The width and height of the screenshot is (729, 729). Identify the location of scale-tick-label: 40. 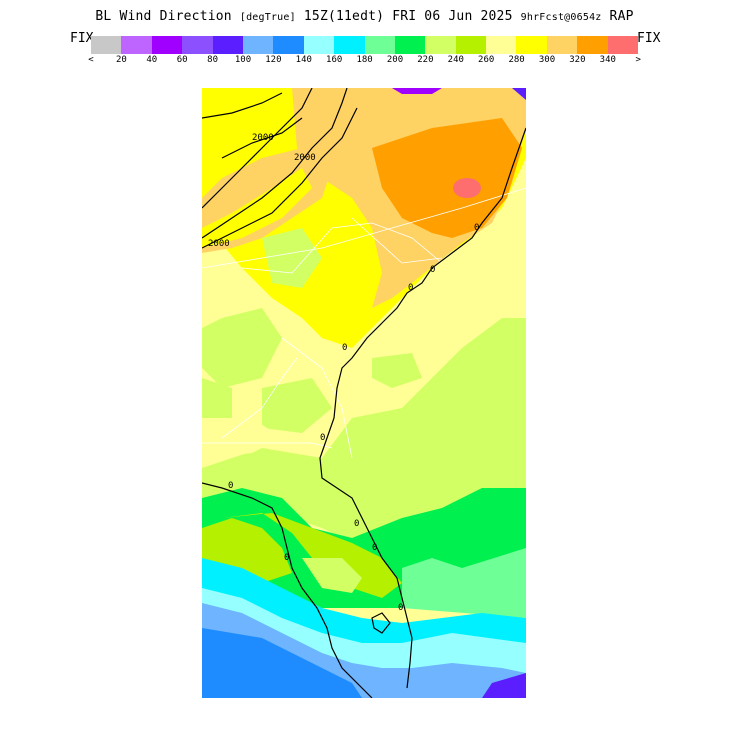
(152, 60).